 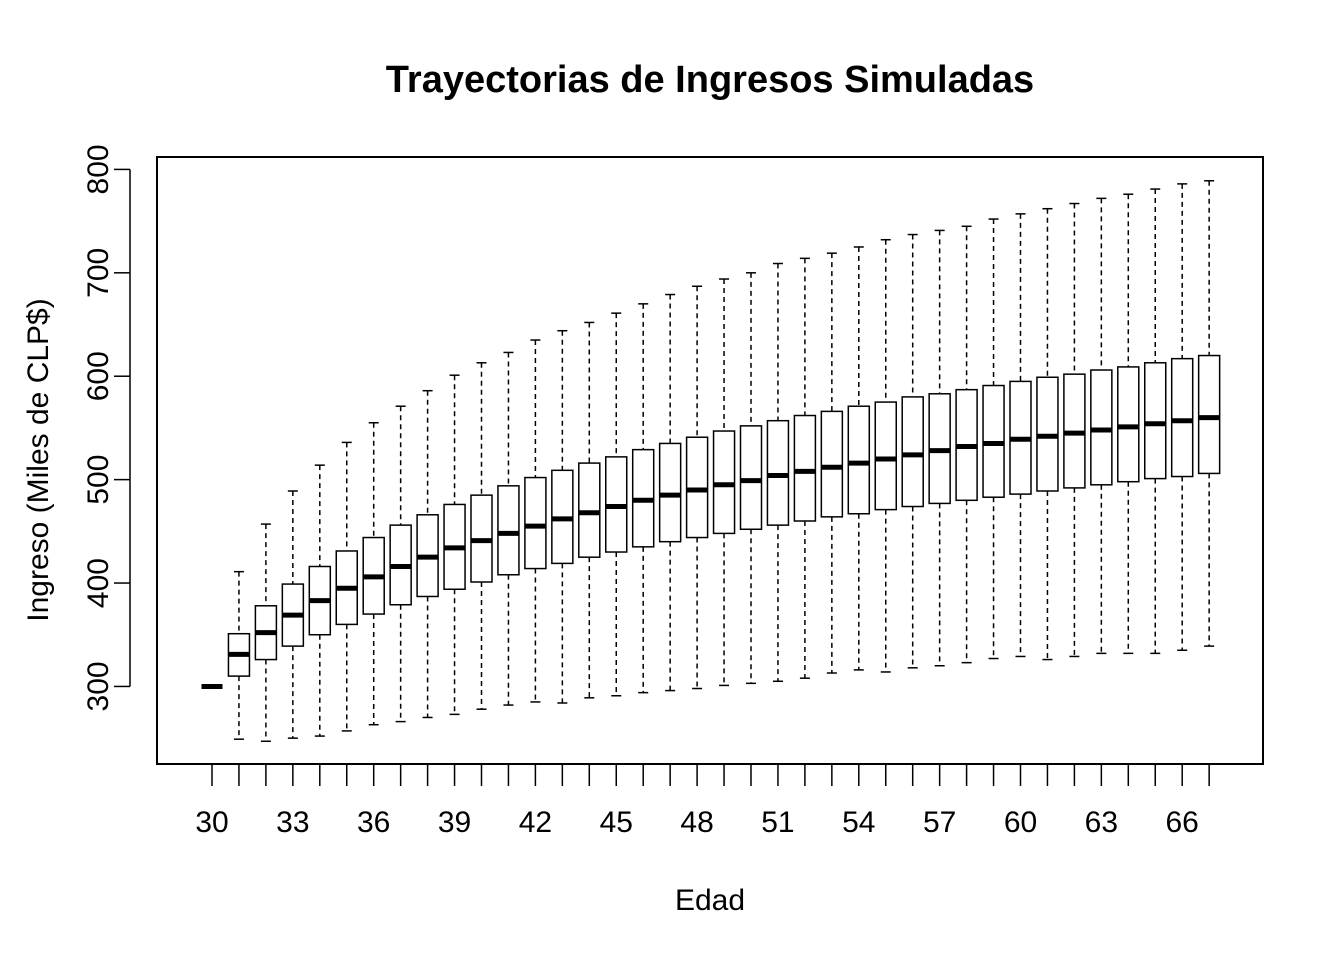 I want to click on y-tick-label: 800, so click(x=98, y=169).